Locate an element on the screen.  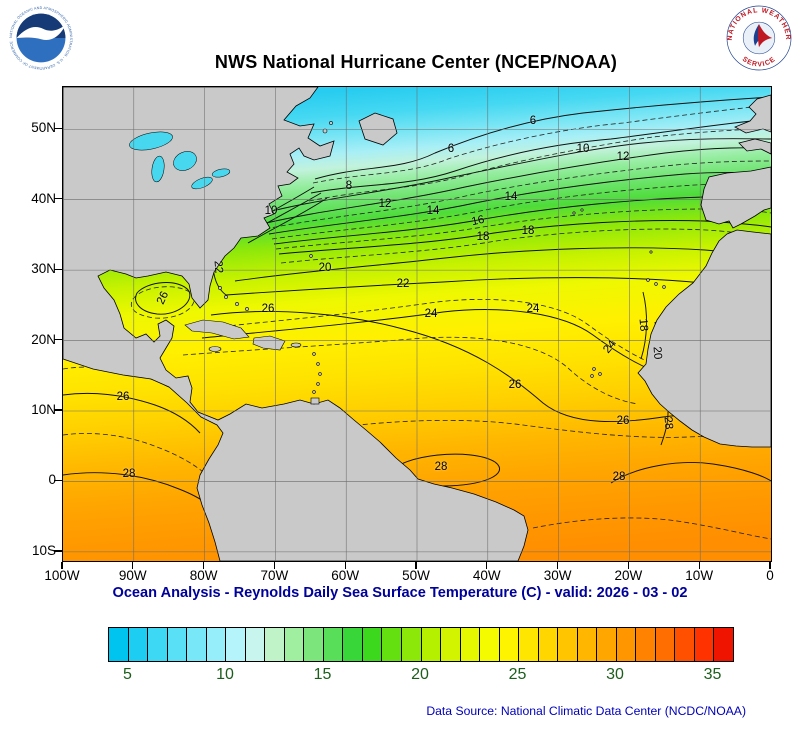
lake-michigan is located at coordinates (158, 169).